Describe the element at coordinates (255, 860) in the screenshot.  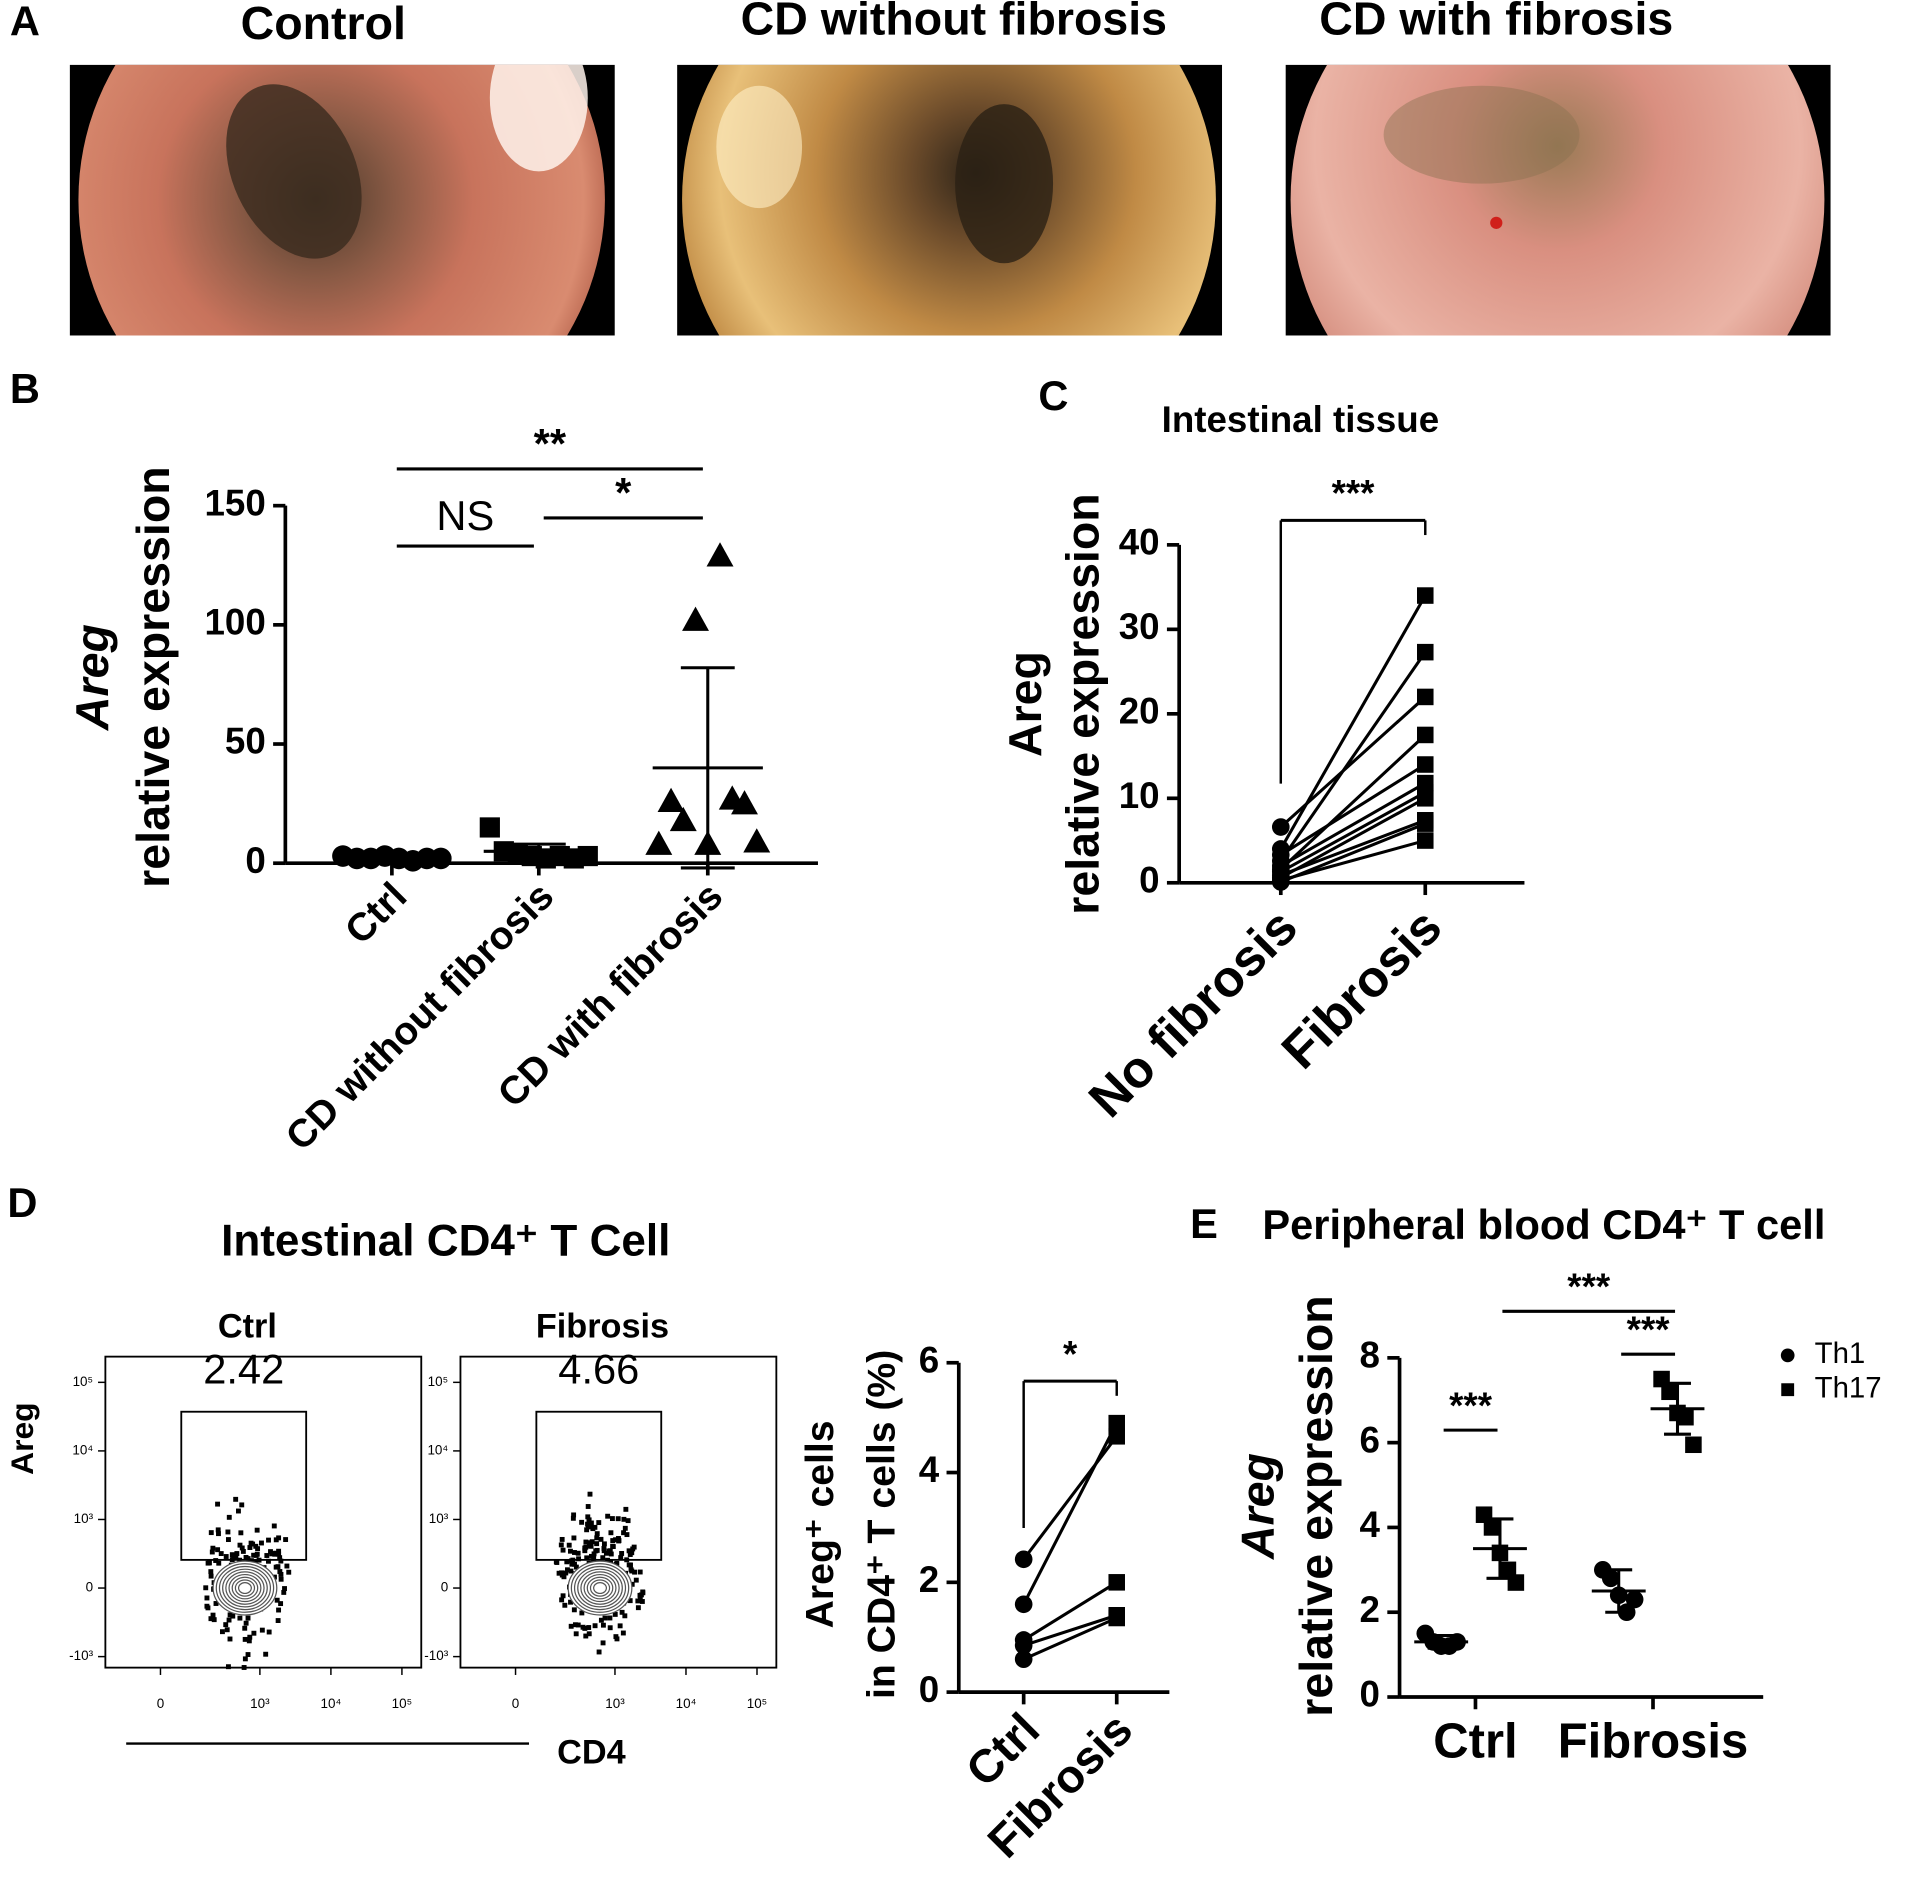
I see `y-tick-label: 0` at that location.